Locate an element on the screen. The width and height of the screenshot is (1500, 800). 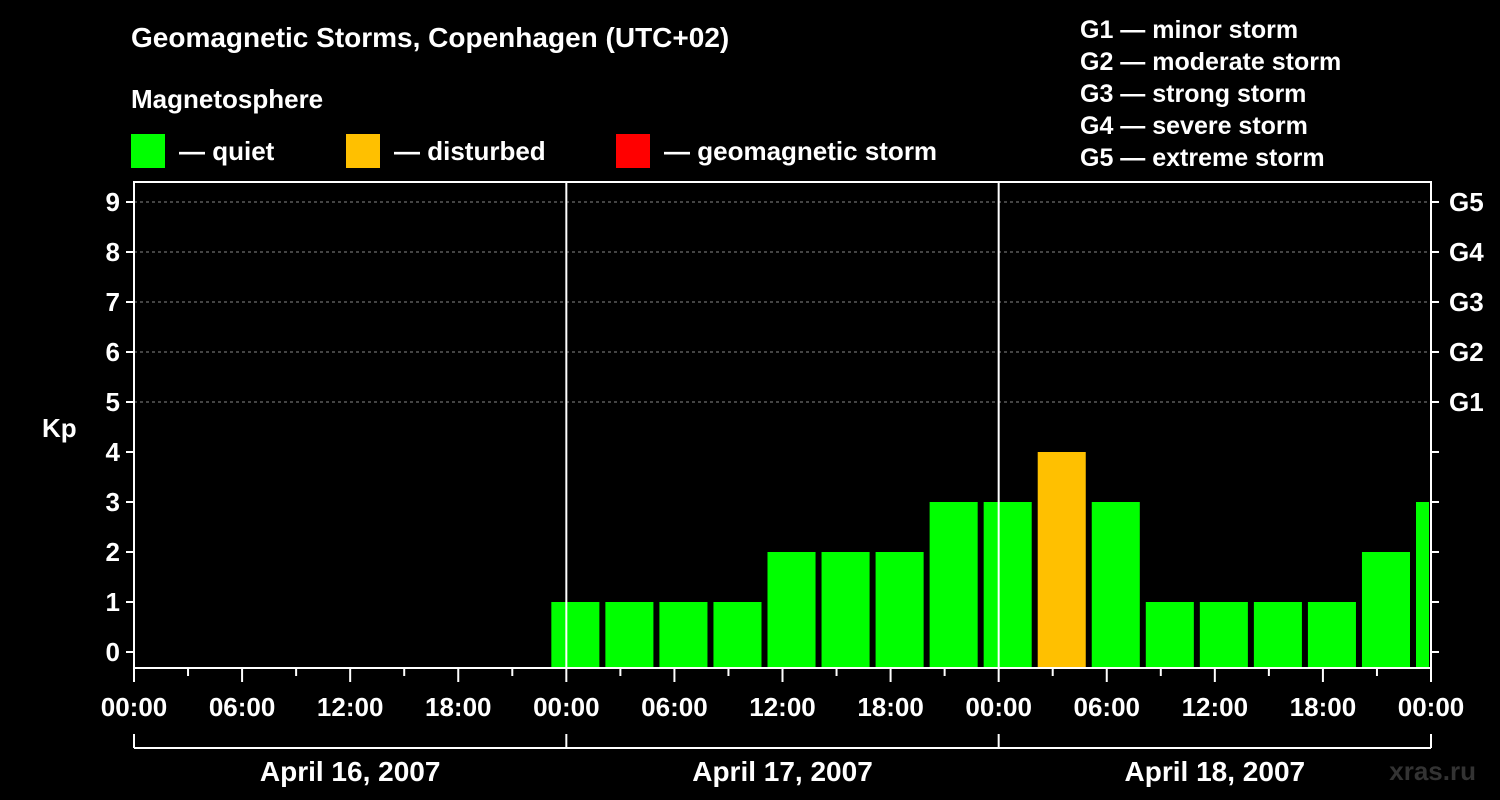
y-axis-label: Kp is located at coordinates (59, 428).